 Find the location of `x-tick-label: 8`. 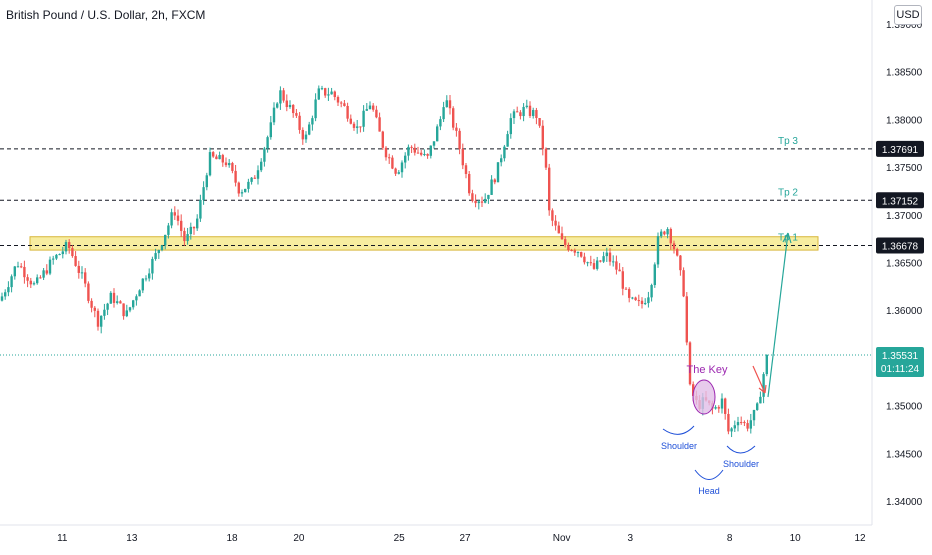

x-tick-label: 8 is located at coordinates (730, 538).